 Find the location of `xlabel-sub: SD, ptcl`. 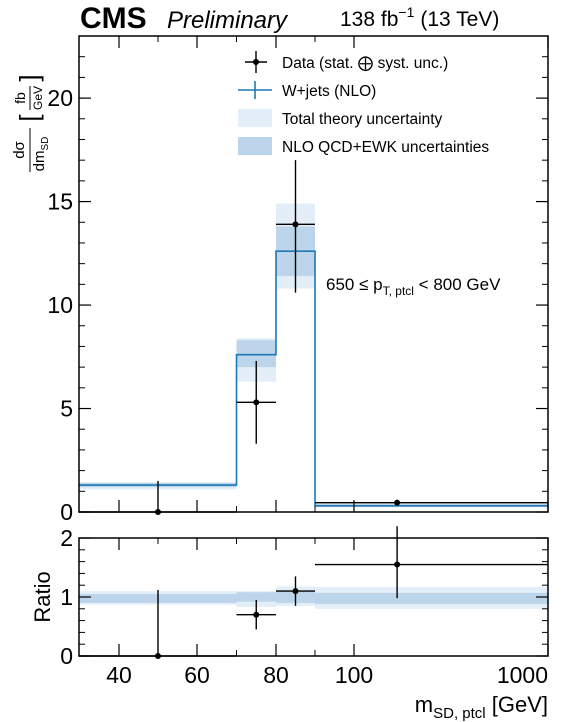

xlabel-sub: SD, ptcl is located at coordinates (459, 713).